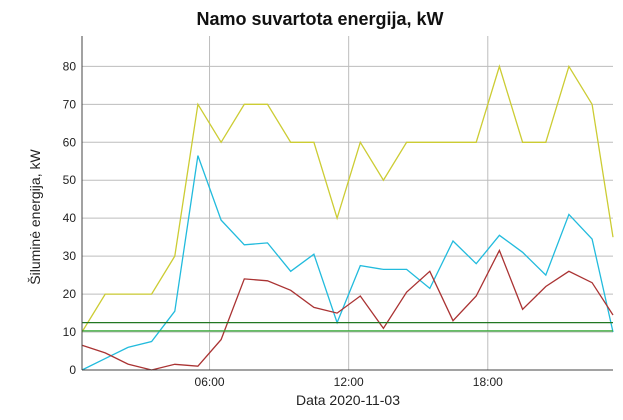 The height and width of the screenshot is (420, 623). What do you see at coordinates (70, 66) in the screenshot?
I see `y-tick-label: 80` at bounding box center [70, 66].